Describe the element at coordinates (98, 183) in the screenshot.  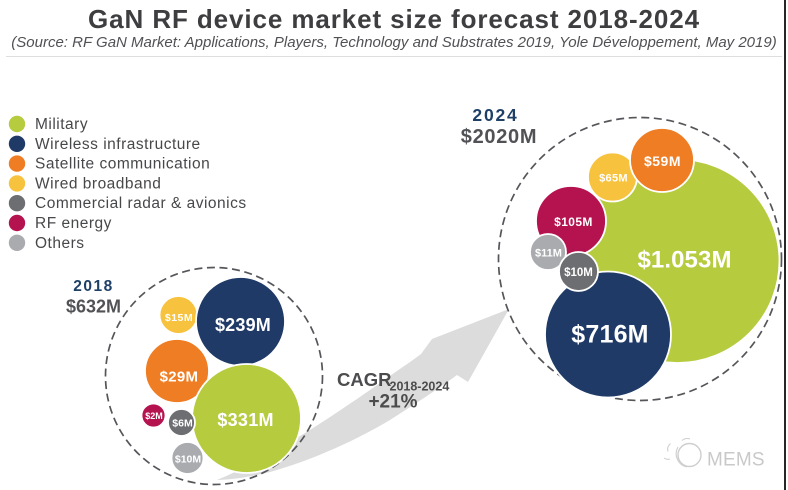
I see `svg-text: Wired broadband` at that location.